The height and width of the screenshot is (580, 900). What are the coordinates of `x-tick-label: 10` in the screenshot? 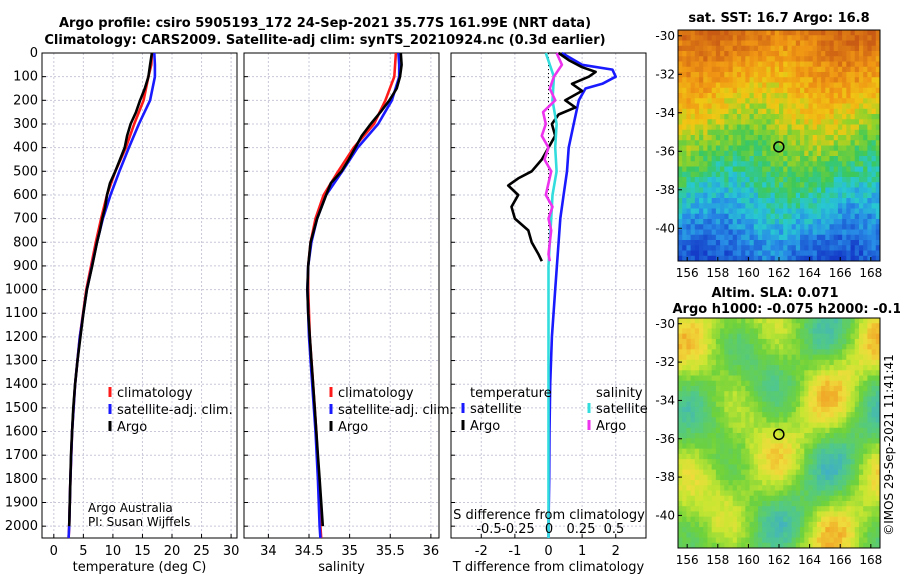 It's located at (113, 551).